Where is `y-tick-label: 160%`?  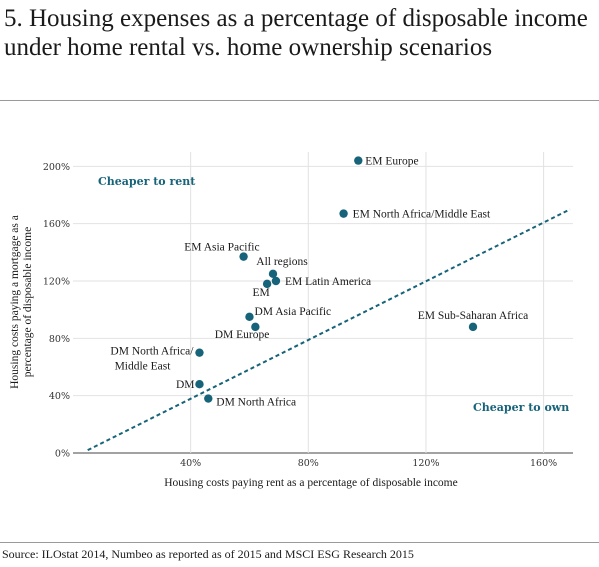 y-tick-label: 160% is located at coordinates (56, 224).